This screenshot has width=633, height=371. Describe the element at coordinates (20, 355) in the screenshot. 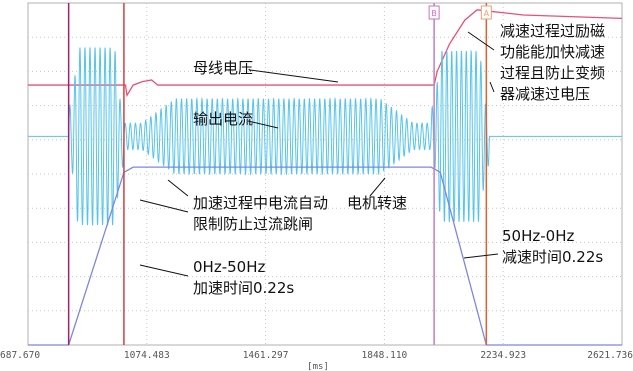

I see `x-tick-label: 687.670` at that location.